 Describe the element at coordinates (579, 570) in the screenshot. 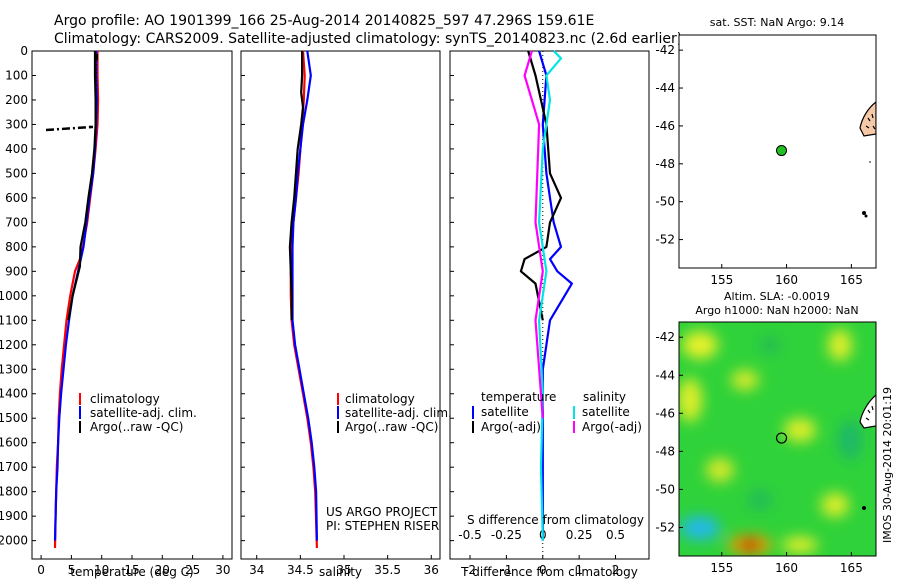

I see `x-tick-label: 1` at that location.